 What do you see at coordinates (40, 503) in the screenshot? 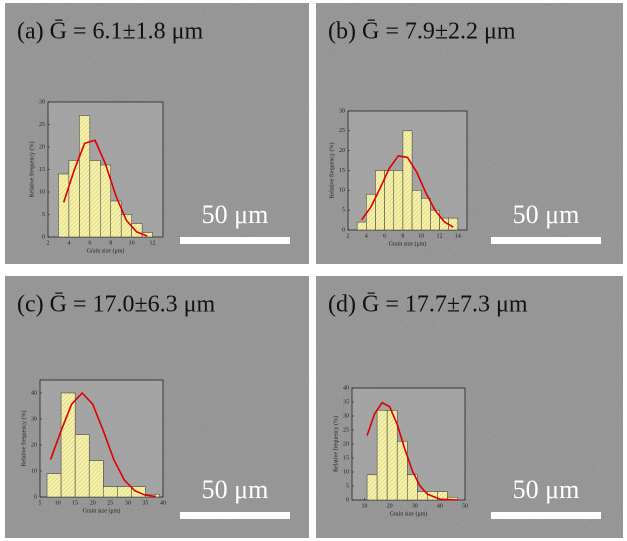
I see `x-tick-label: 5` at bounding box center [40, 503].